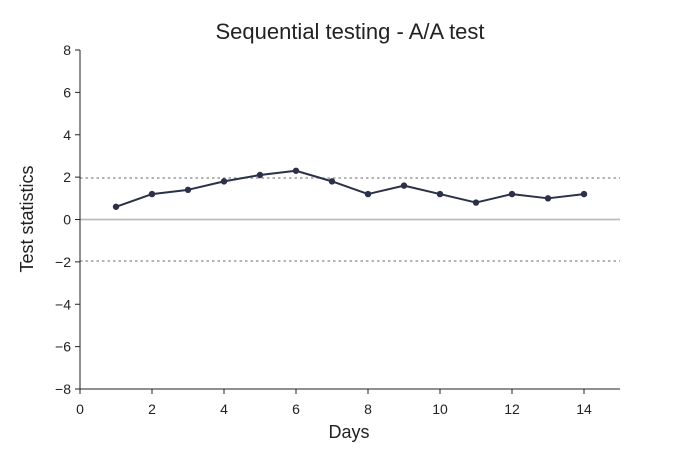 The image size is (700, 450). What do you see at coordinates (63, 389) in the screenshot?
I see `y-tick-label: −8` at bounding box center [63, 389].